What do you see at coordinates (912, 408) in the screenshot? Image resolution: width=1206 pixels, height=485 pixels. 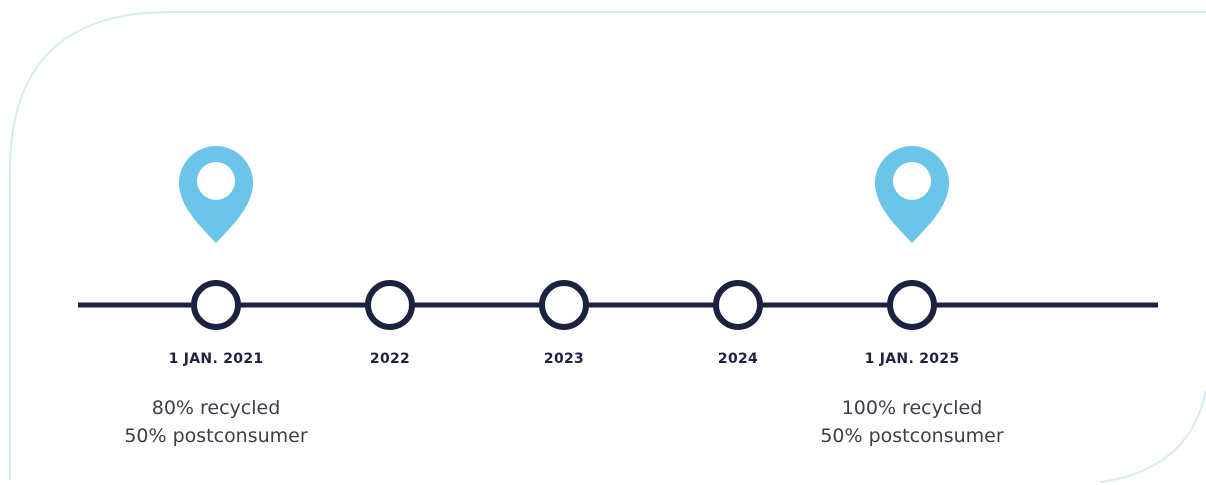 I see `milestone-note: 100% recycled` at bounding box center [912, 408].